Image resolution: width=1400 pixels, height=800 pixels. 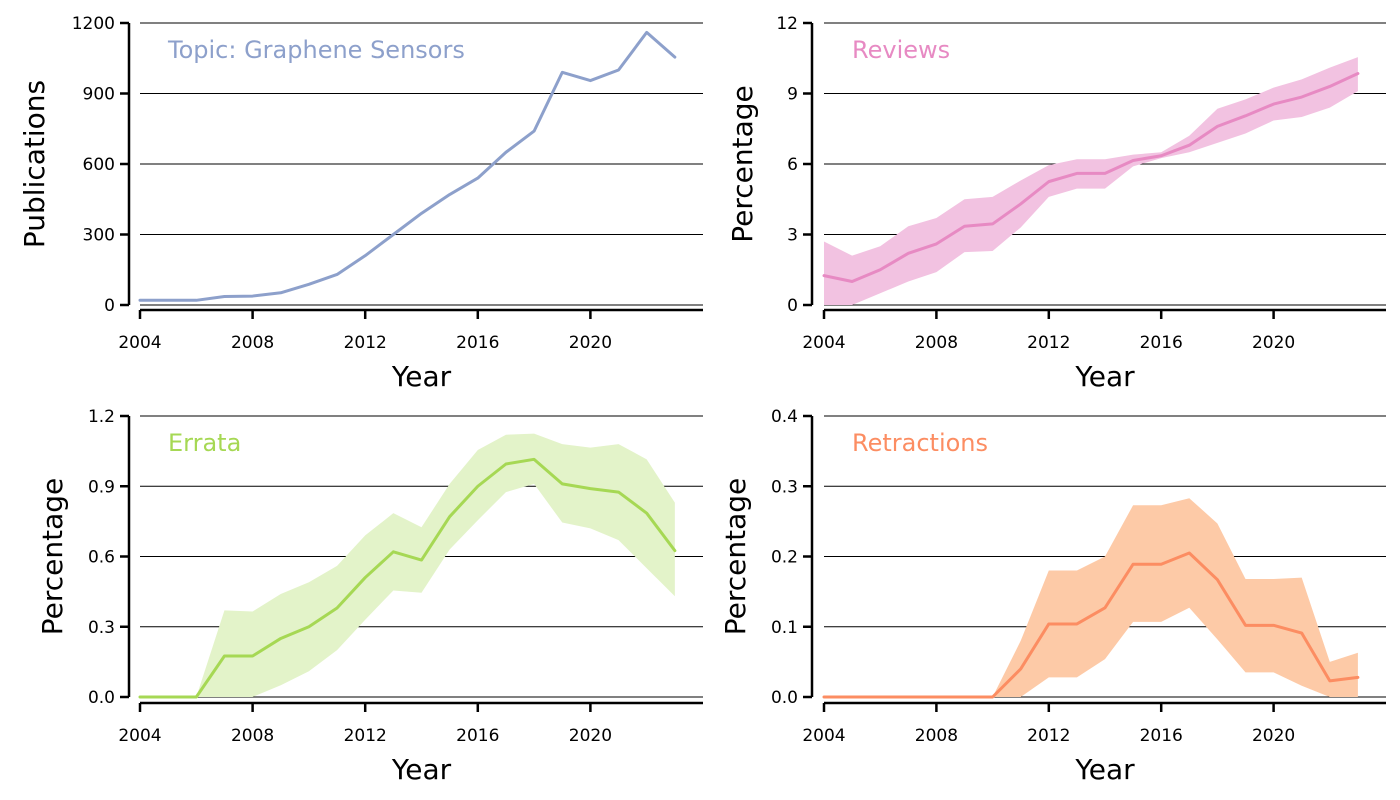 I want to click on reviews-ytick-label-2: 6, so click(x=792, y=165).